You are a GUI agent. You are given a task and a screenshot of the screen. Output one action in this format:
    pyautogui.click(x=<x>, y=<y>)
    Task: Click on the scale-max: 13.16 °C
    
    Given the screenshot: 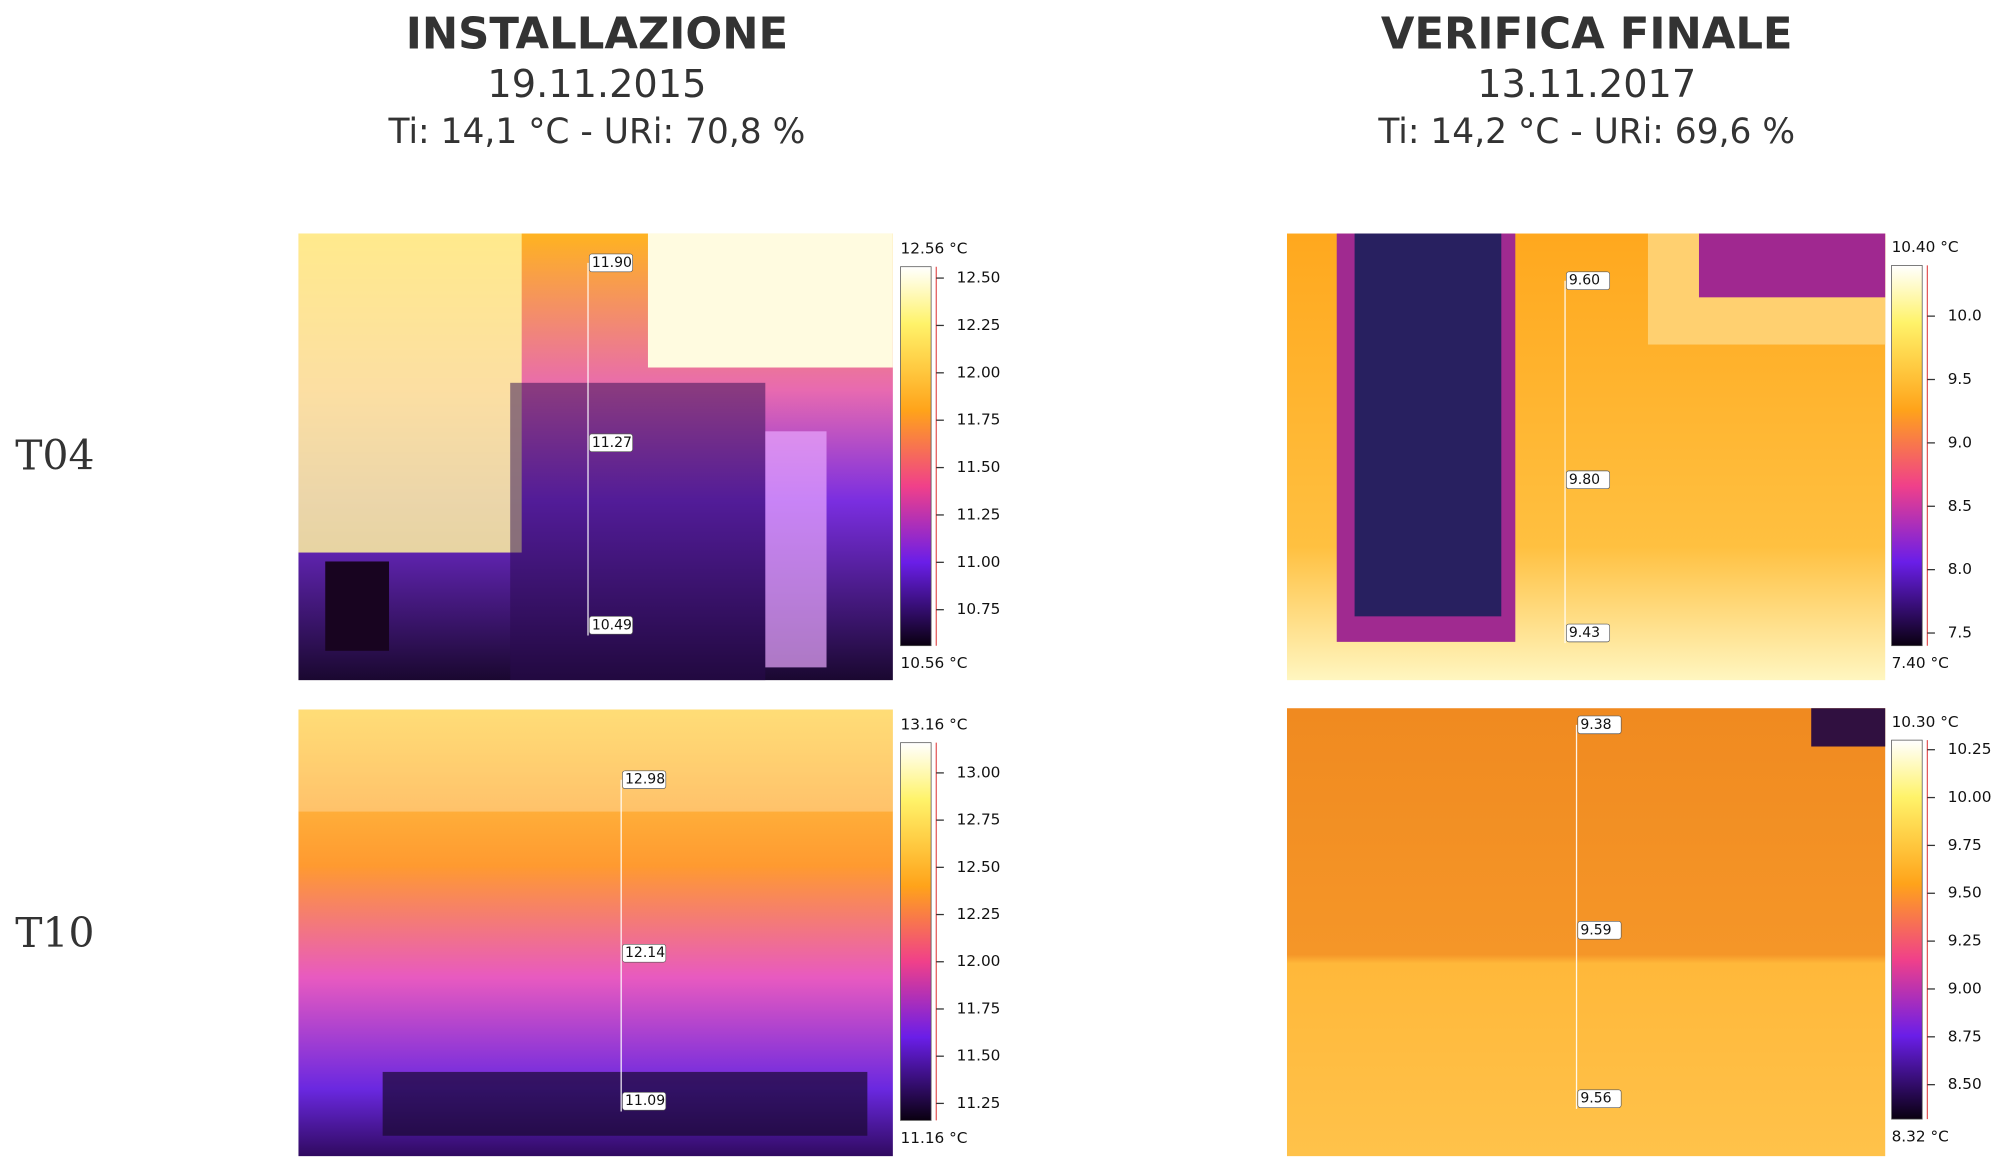 What is the action you would take?
    pyautogui.click(x=934, y=724)
    